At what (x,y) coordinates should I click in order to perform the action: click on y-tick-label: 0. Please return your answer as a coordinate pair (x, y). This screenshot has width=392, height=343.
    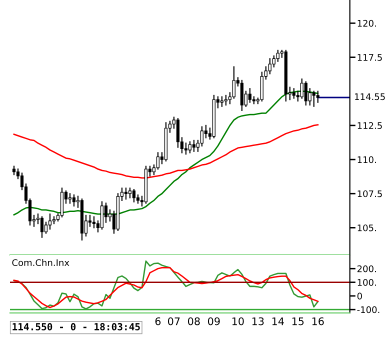
    Looking at the image, I should click on (359, 296).